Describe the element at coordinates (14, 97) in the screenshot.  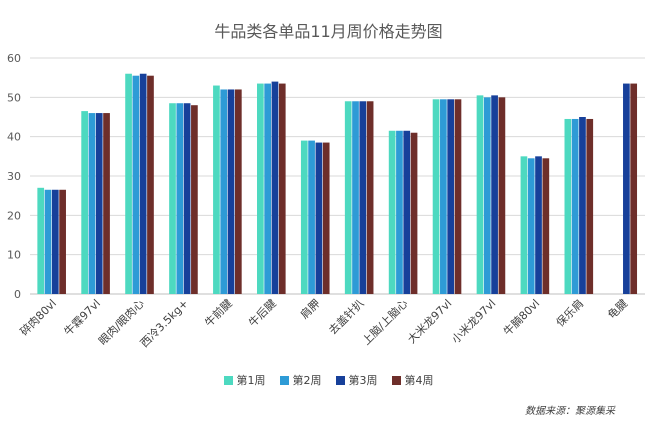
I see `y-tick-label: 50` at that location.